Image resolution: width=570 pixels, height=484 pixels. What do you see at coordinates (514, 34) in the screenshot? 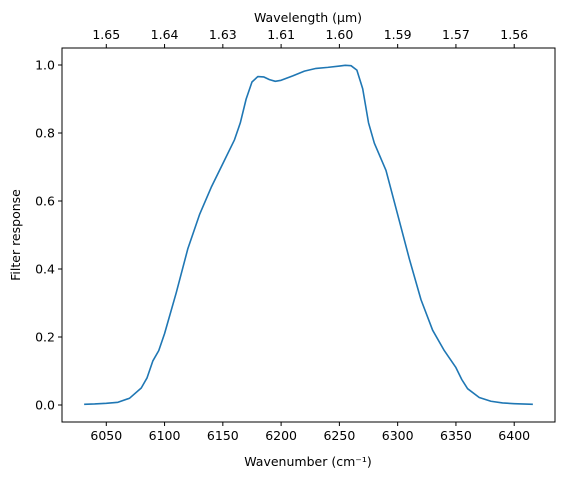
I see `x2-tick-label: 1.56` at bounding box center [514, 34].